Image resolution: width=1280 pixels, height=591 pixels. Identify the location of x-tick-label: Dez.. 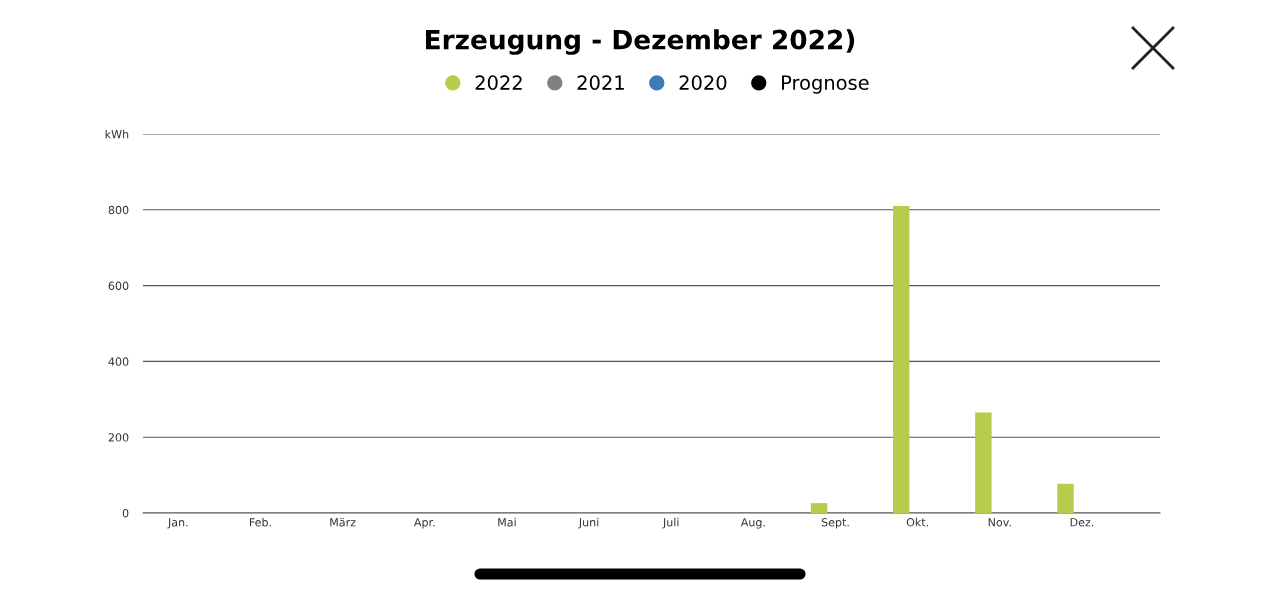
(1082, 522).